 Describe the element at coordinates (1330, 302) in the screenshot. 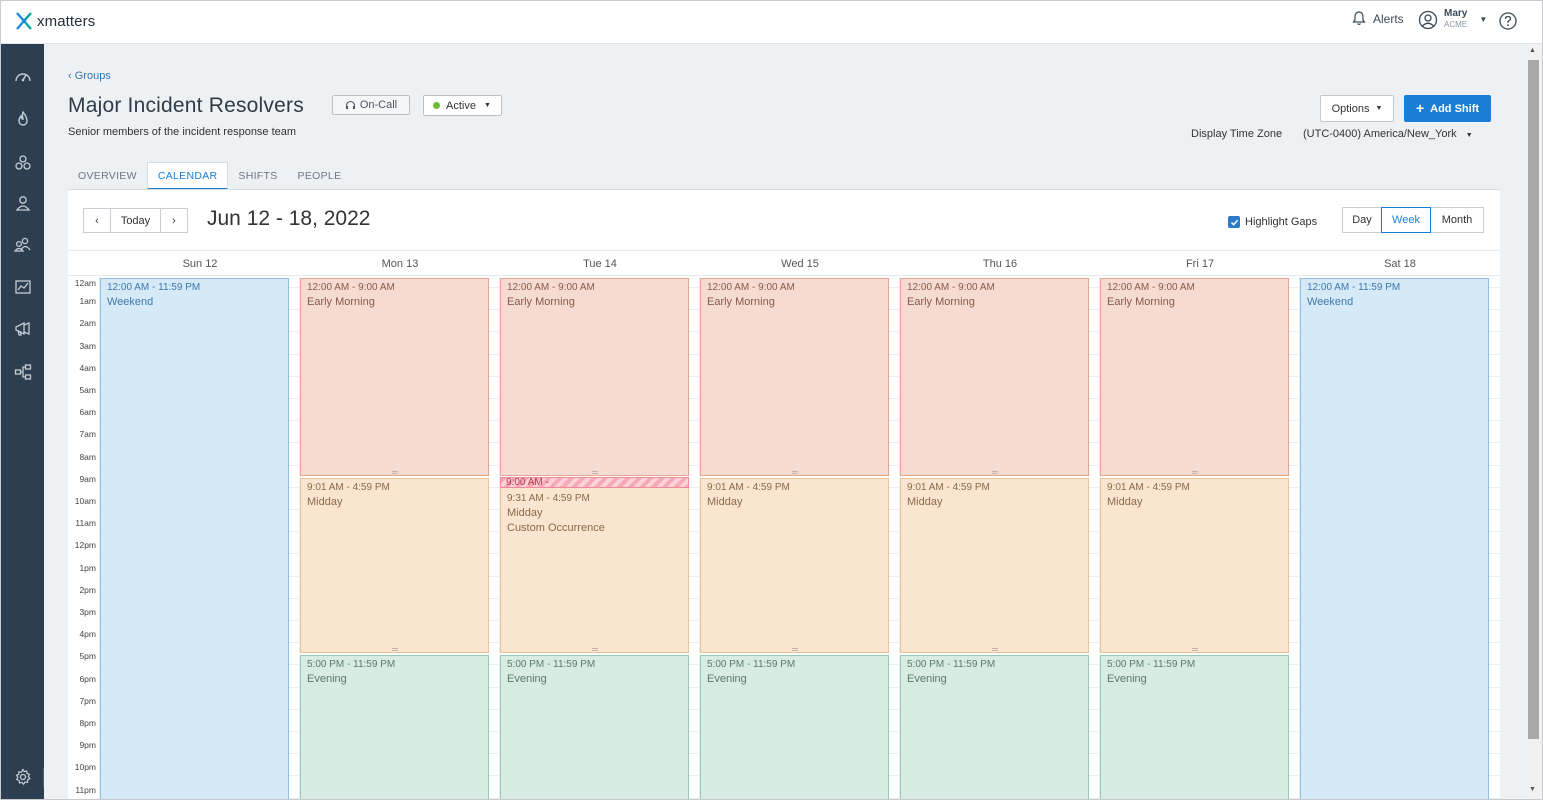

I see `shift-name: Weekend` at that location.